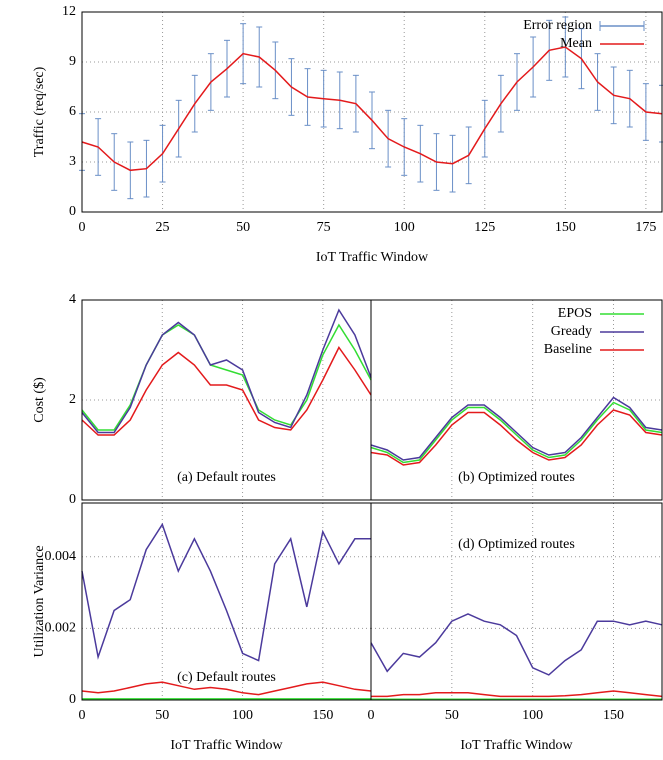  What do you see at coordinates (645, 227) in the screenshot?
I see `x-tick-label: 175` at bounding box center [645, 227].